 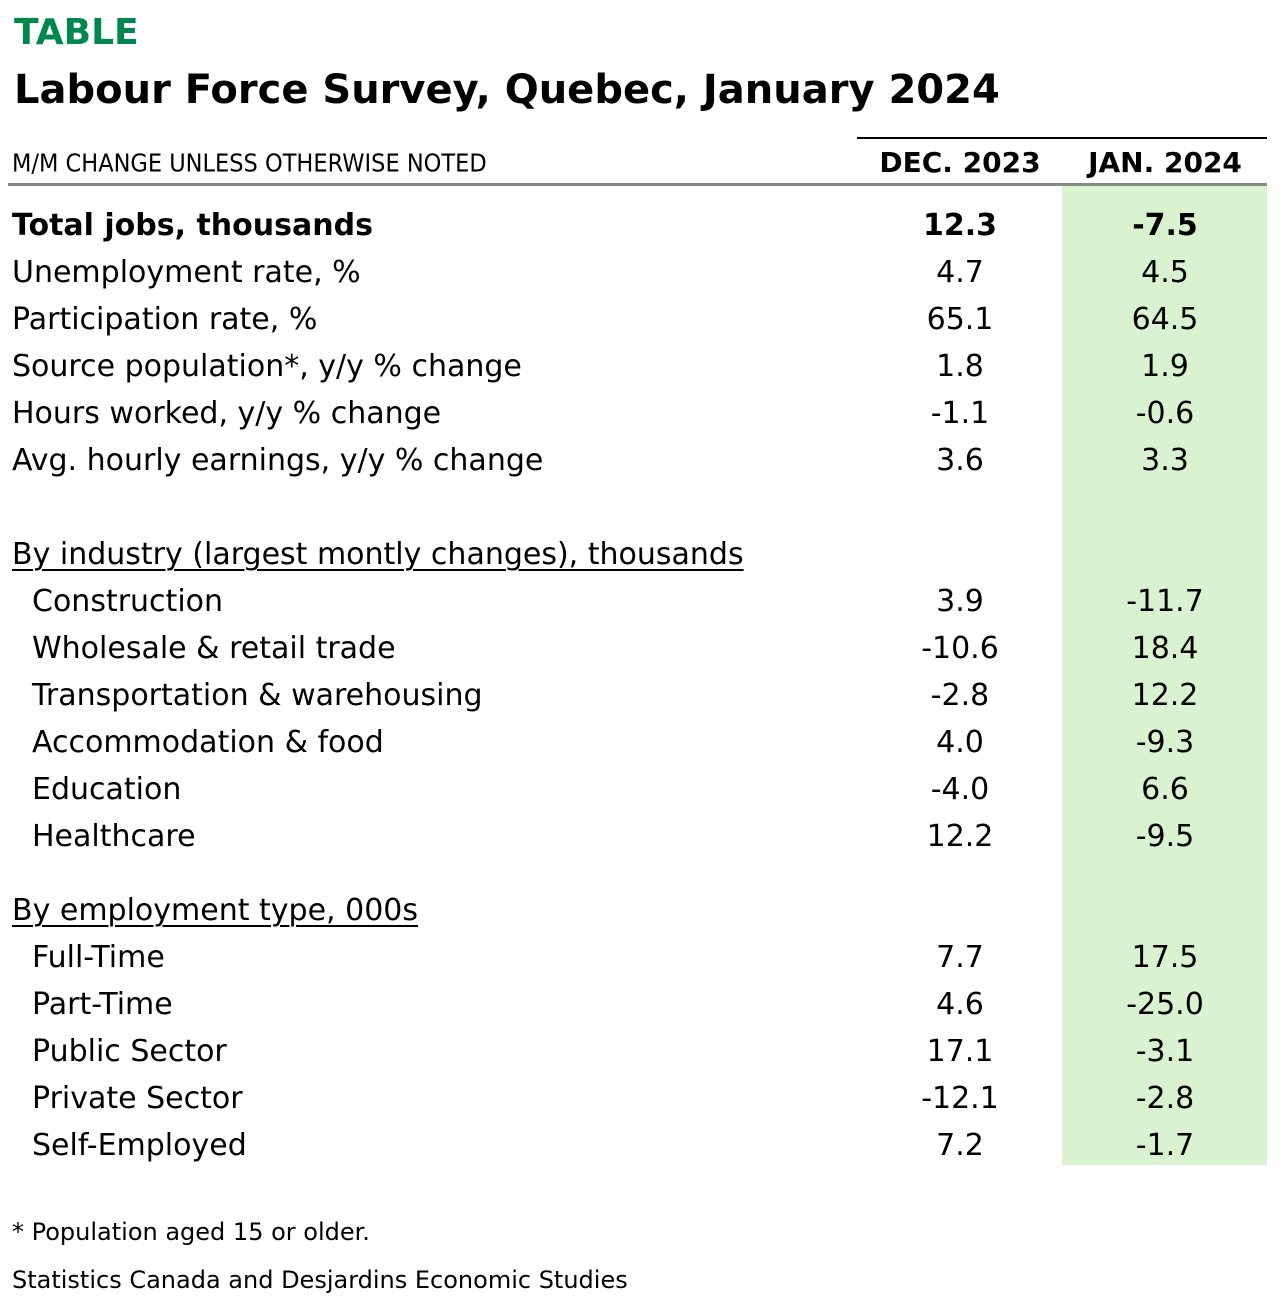 I want to click on cell: -10.6, so click(x=960, y=648).